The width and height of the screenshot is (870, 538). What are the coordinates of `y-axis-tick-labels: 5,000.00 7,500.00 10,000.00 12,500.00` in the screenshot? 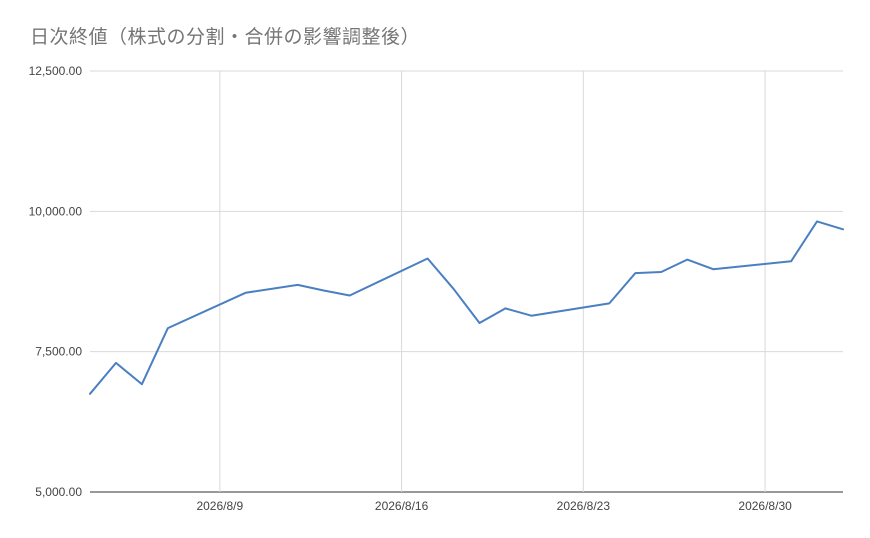 It's located at (56, 281).